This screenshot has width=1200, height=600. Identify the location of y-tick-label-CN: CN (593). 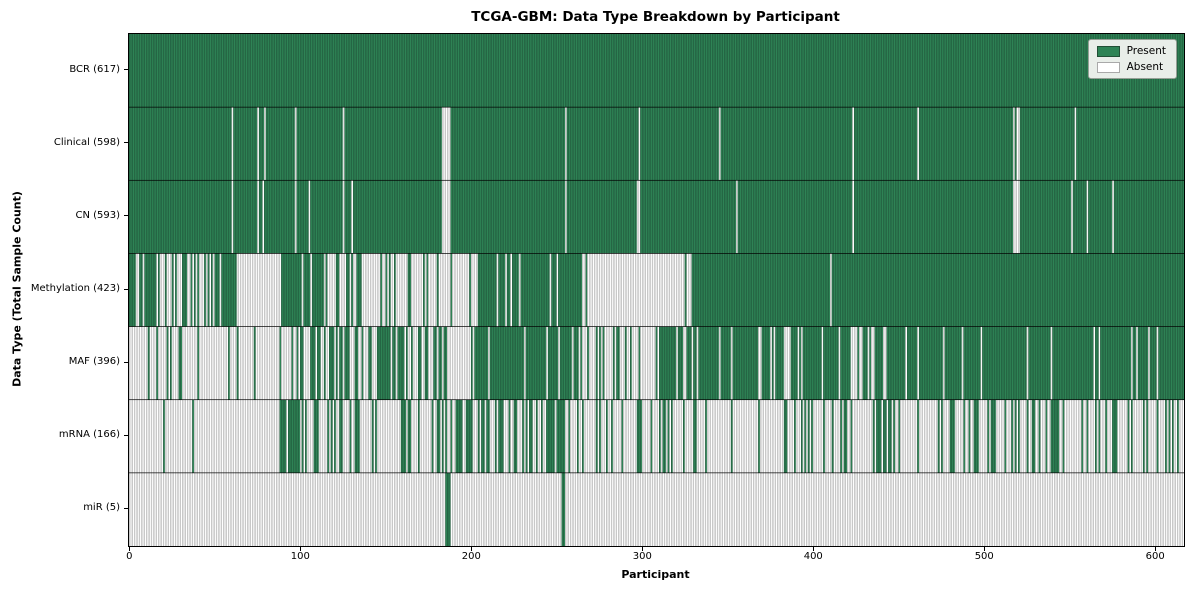
(97, 215).